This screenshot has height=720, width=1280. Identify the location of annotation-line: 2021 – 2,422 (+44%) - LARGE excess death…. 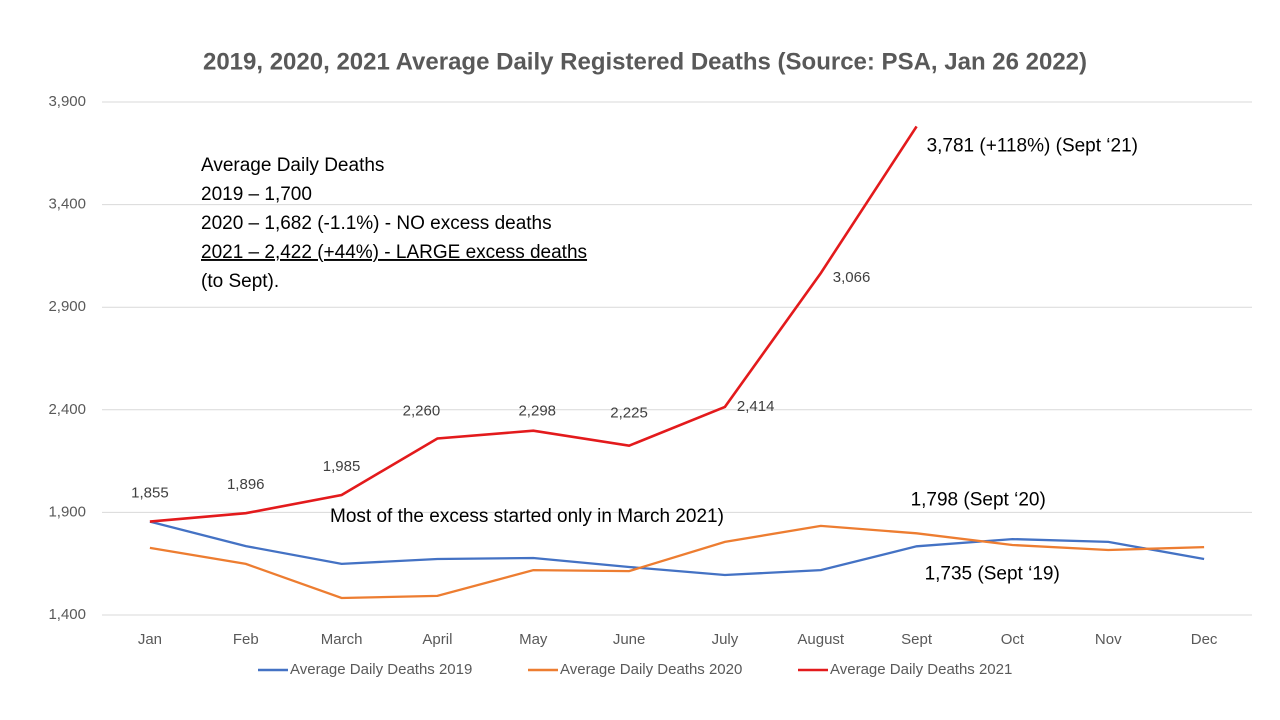
(394, 252).